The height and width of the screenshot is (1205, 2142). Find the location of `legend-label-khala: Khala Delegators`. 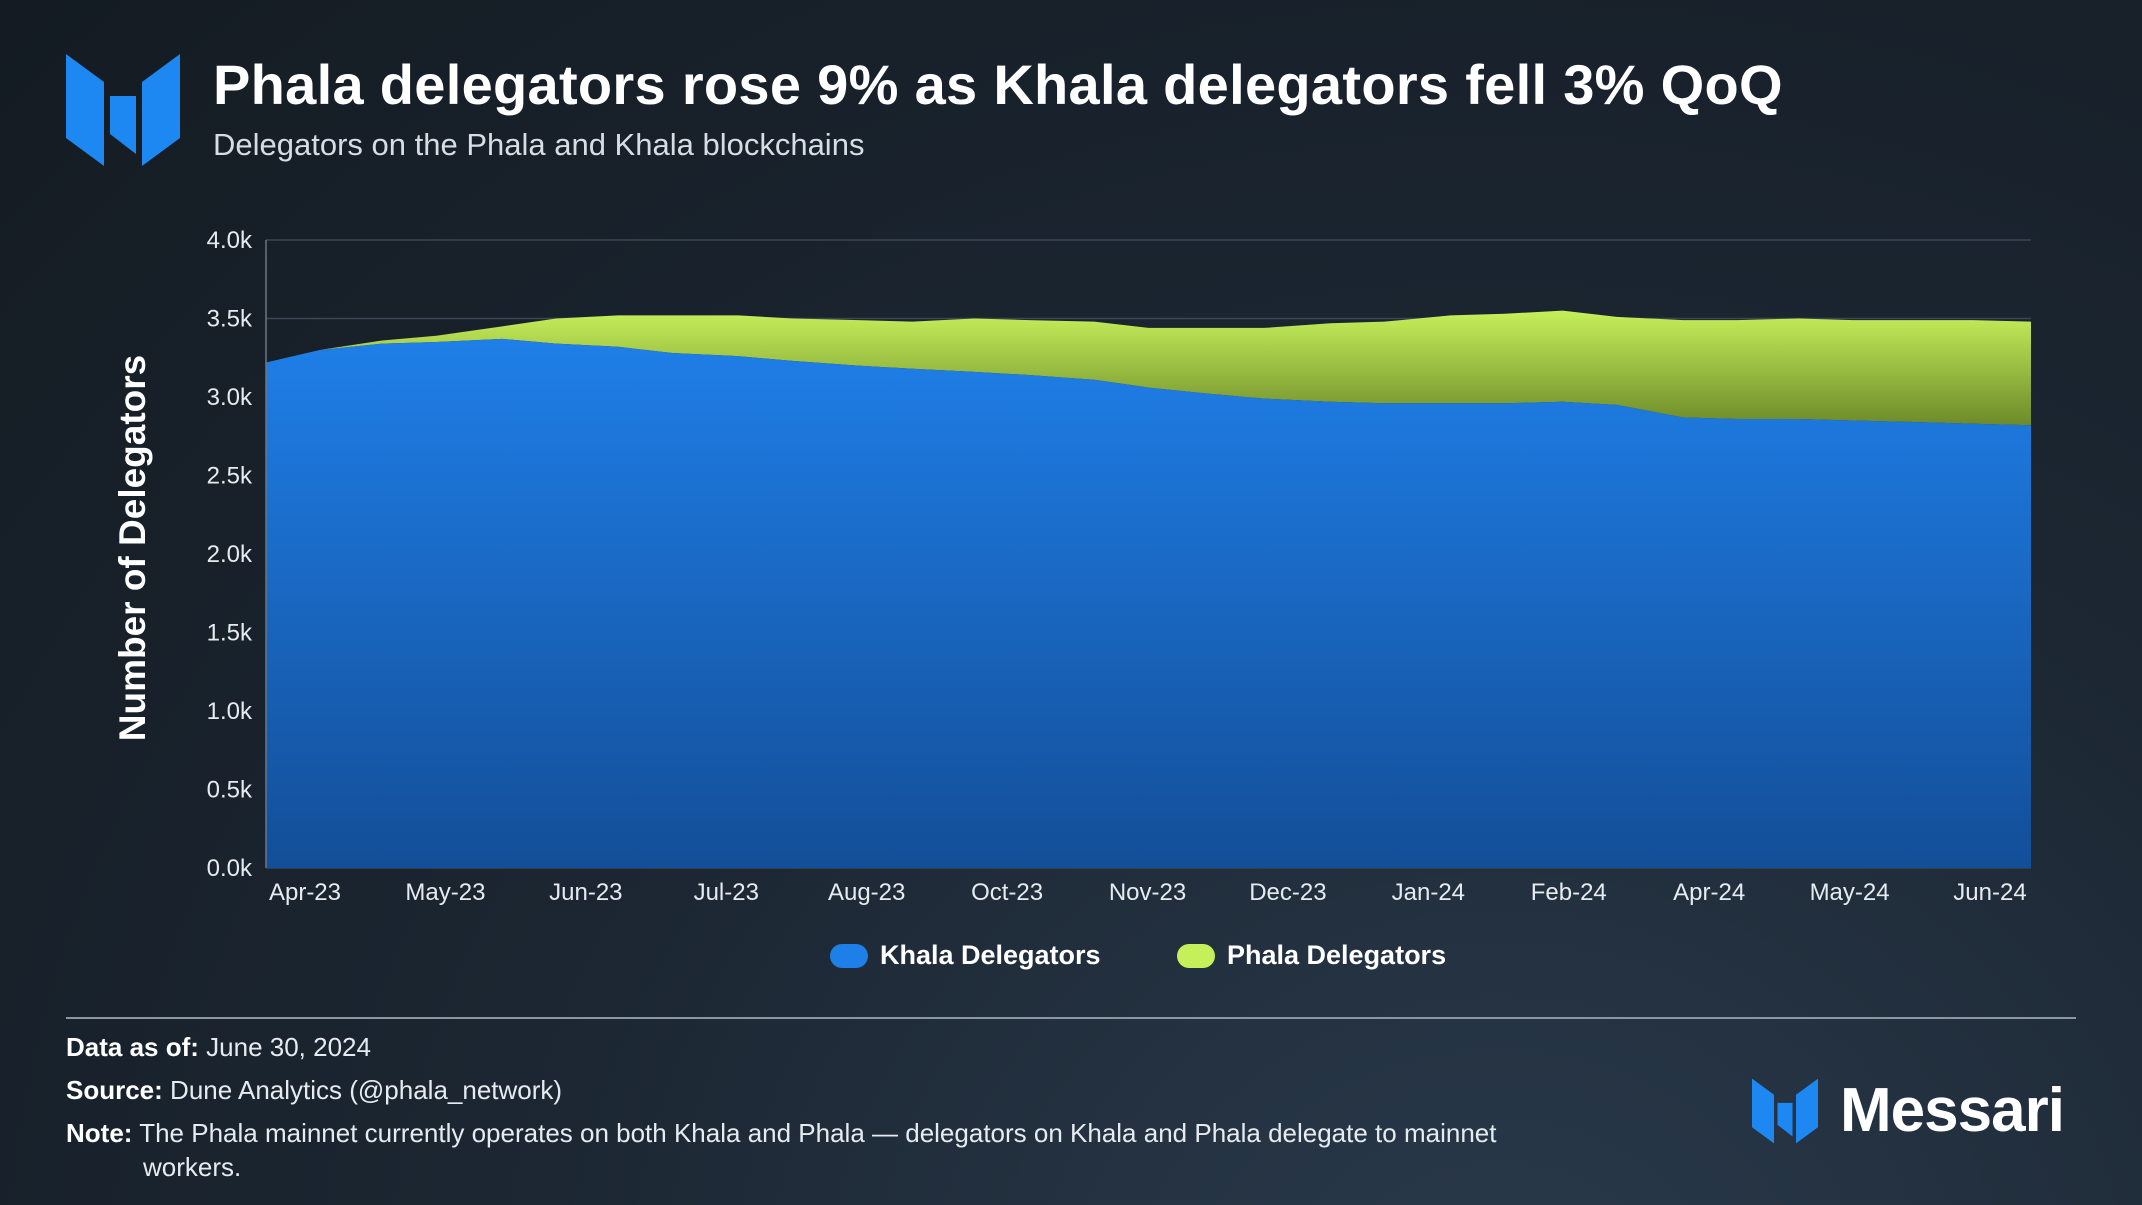

legend-label-khala: Khala Delegators is located at coordinates (990, 955).